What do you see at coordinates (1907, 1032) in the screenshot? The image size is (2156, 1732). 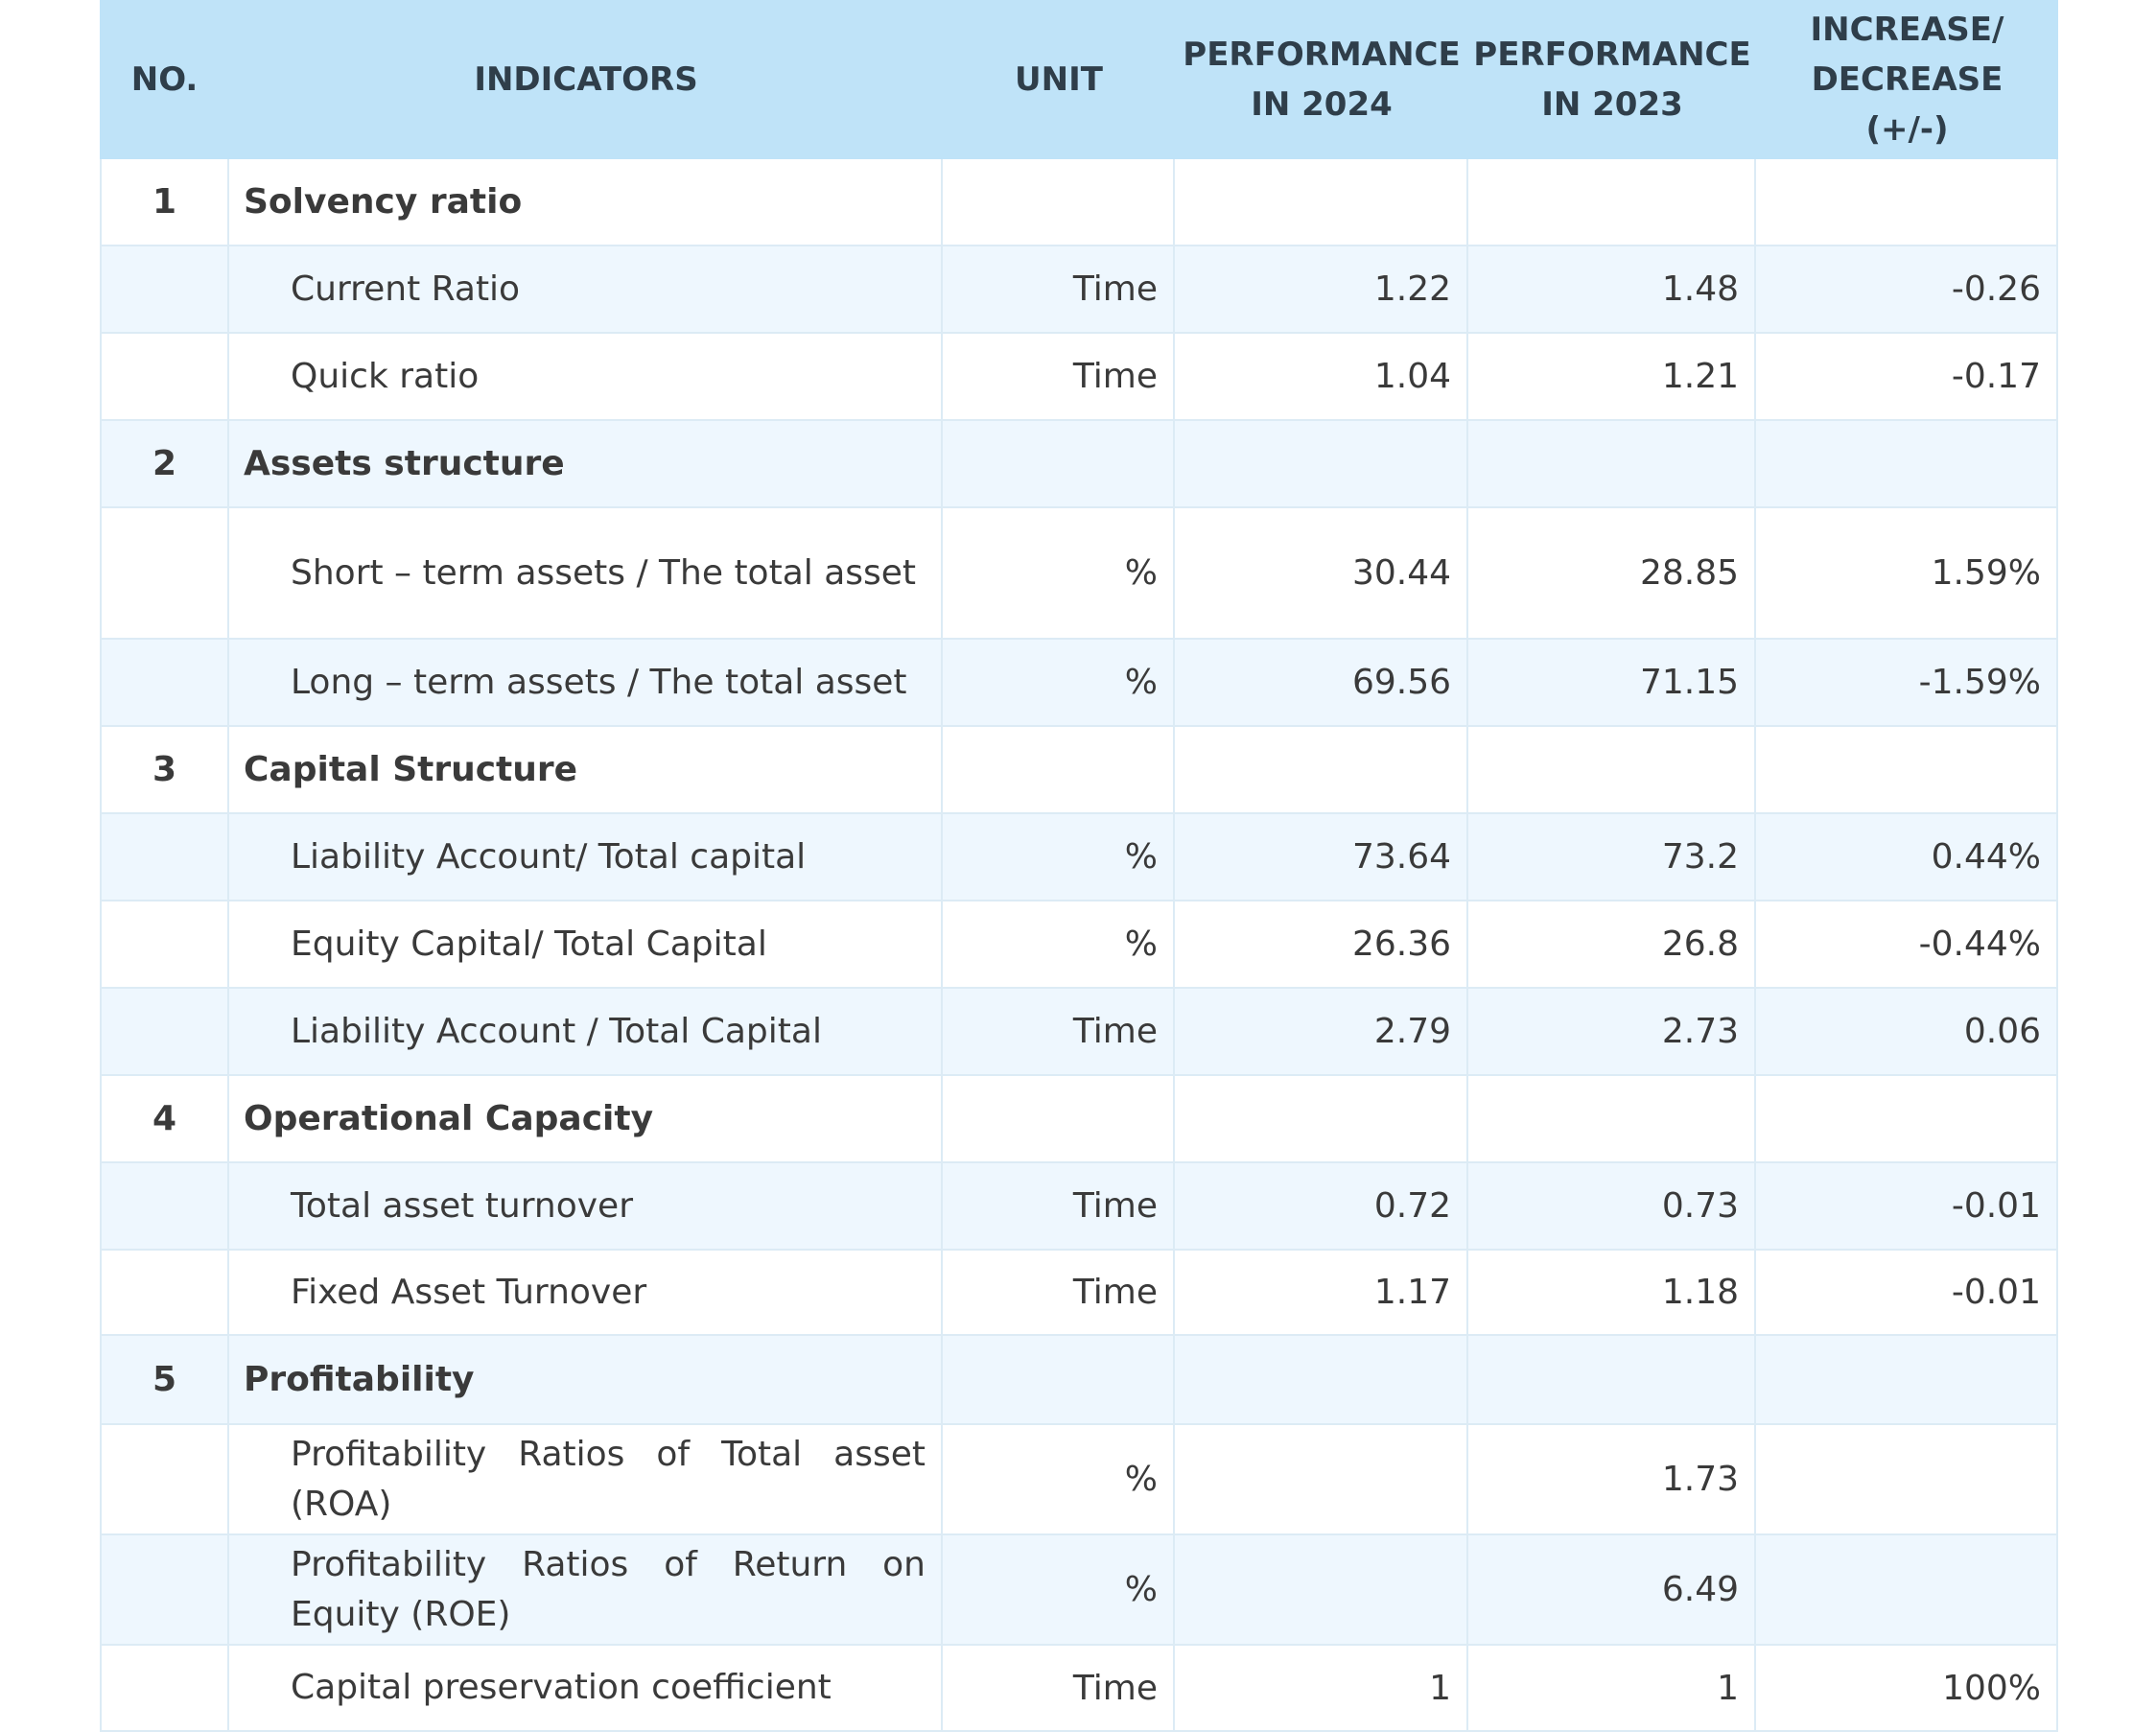 I see `cell-increase-decrease: 0.06` at bounding box center [1907, 1032].